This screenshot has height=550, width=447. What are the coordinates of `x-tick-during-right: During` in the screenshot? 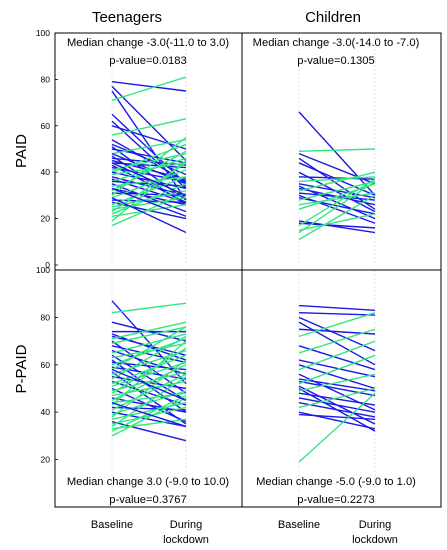 It's located at (375, 525).